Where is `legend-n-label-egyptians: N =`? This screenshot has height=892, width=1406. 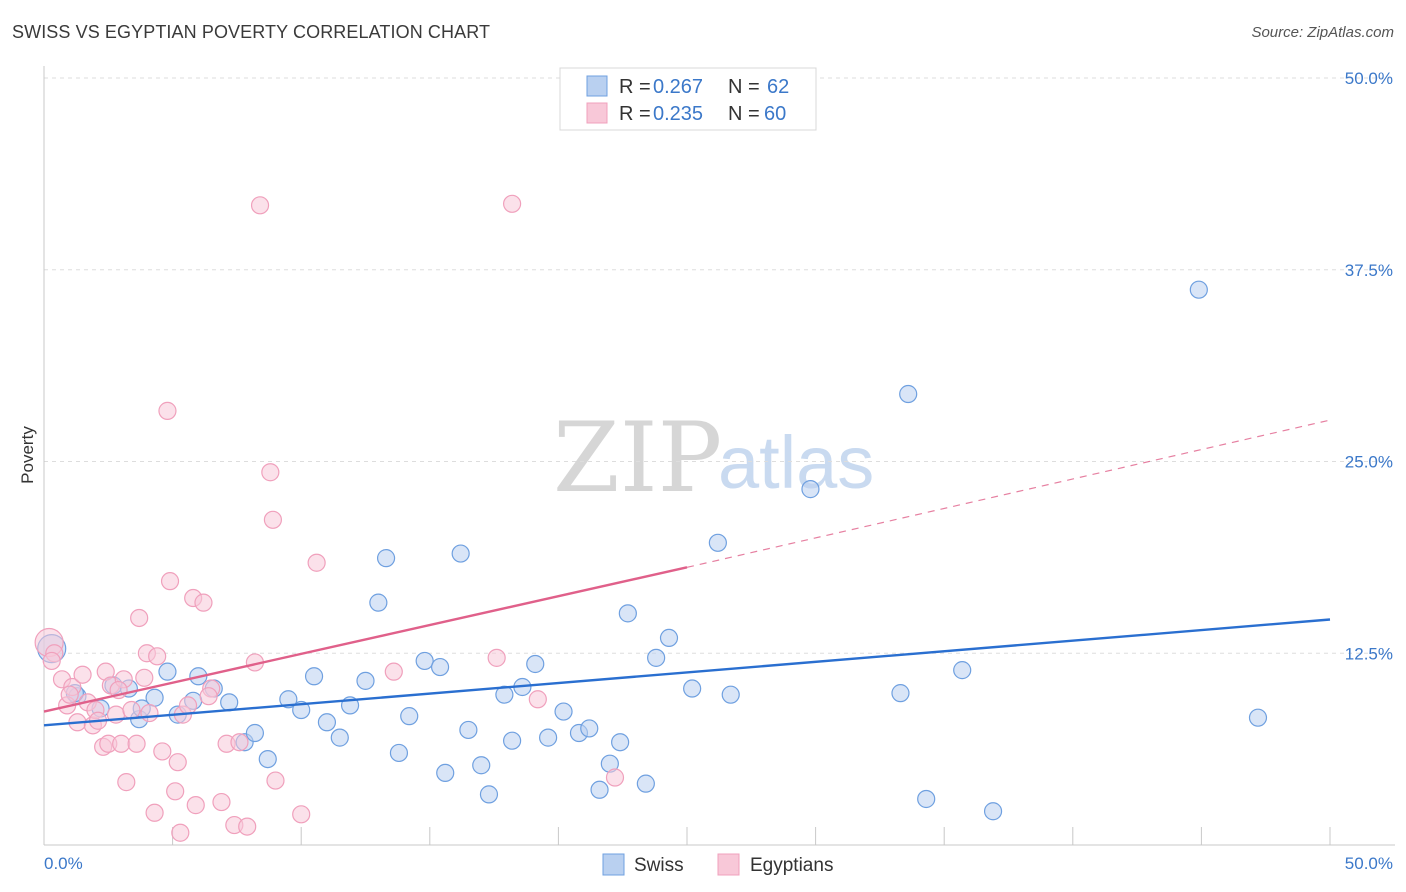 legend-n-label-egyptians: N = is located at coordinates (744, 114).